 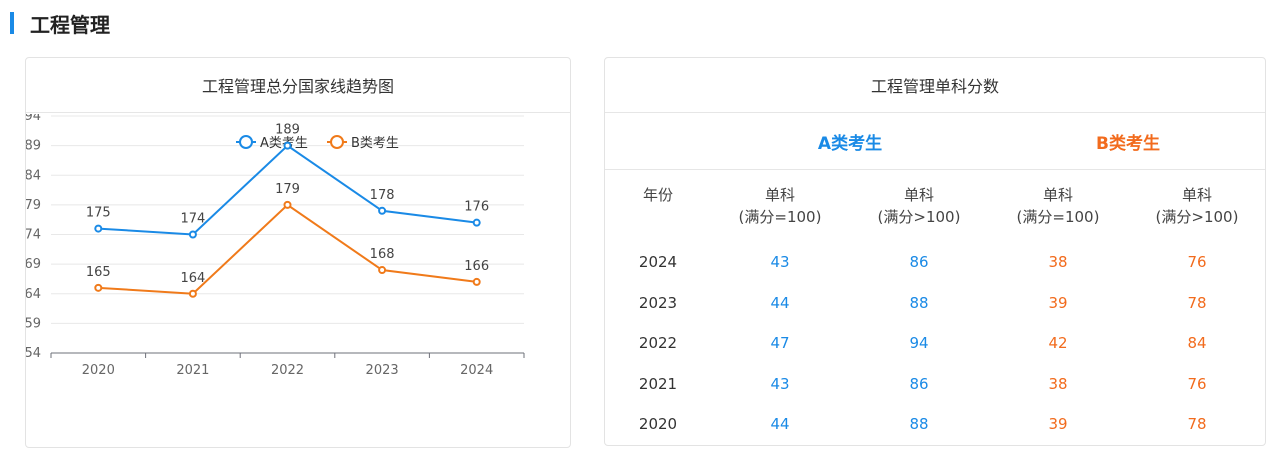 I want to click on y-tick-label: 159, so click(x=33, y=323).